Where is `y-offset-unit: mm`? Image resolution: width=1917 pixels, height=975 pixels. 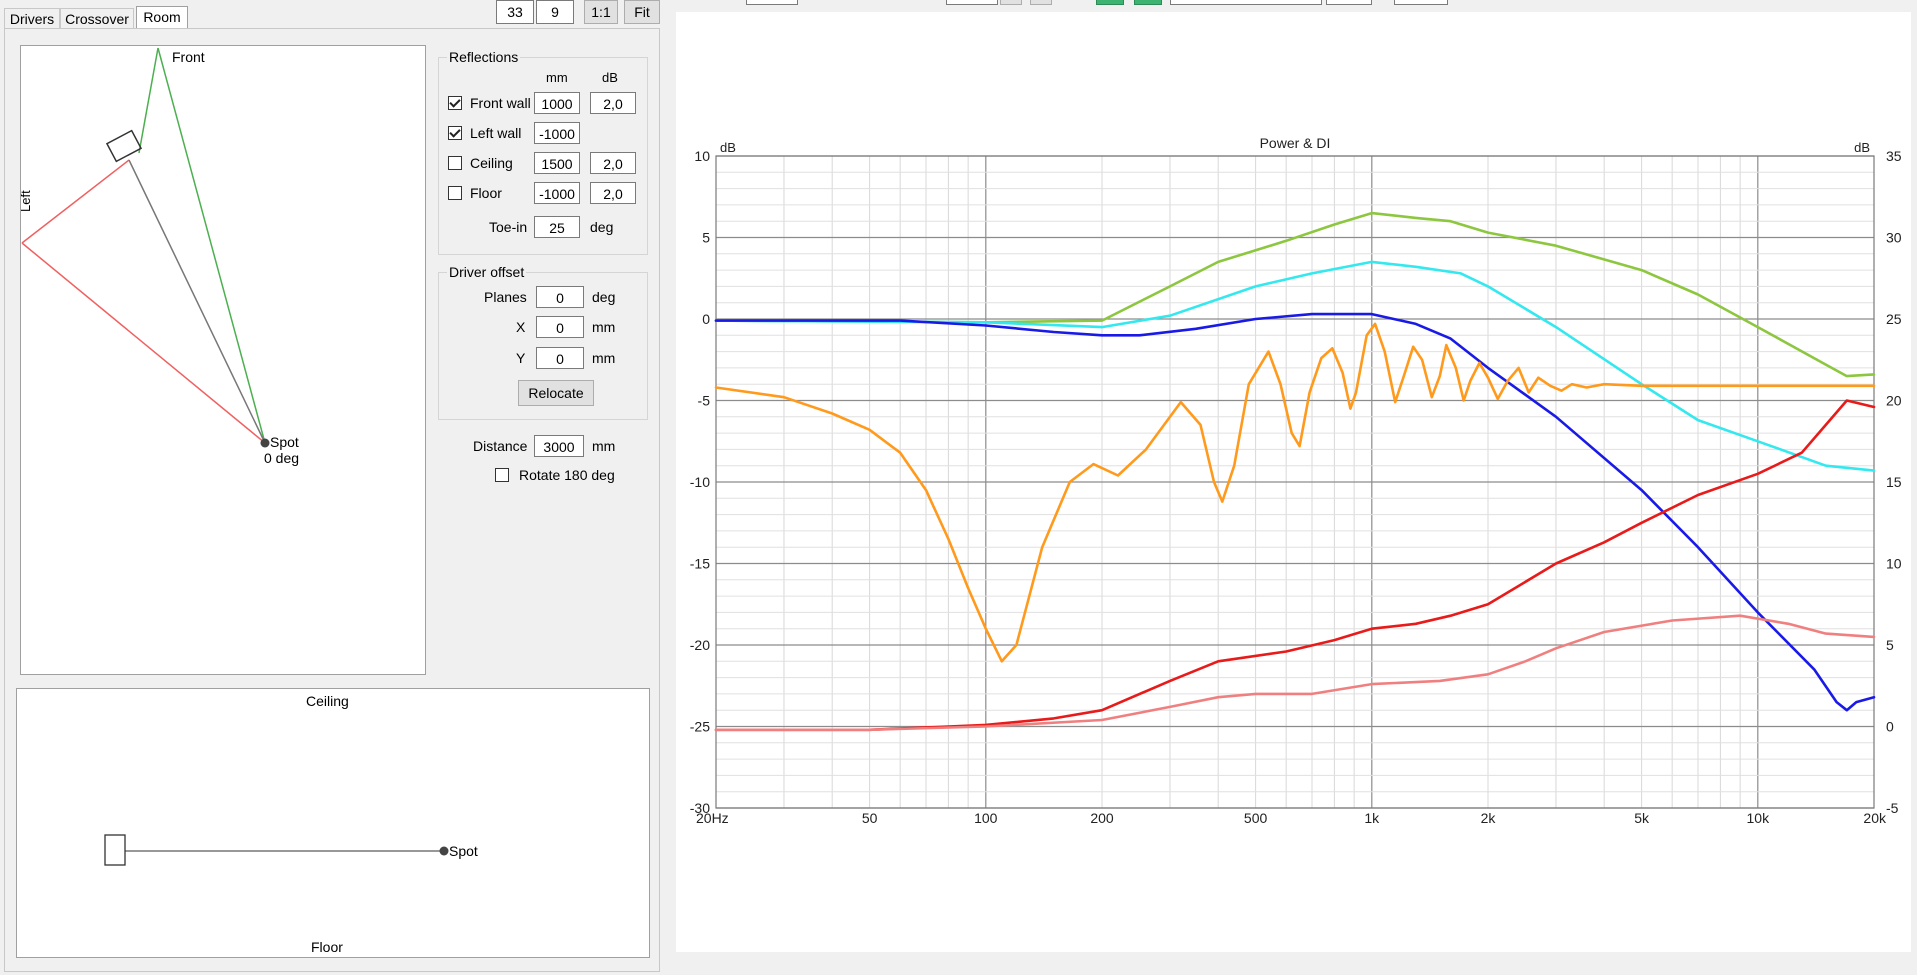
y-offset-unit: mm is located at coordinates (604, 358).